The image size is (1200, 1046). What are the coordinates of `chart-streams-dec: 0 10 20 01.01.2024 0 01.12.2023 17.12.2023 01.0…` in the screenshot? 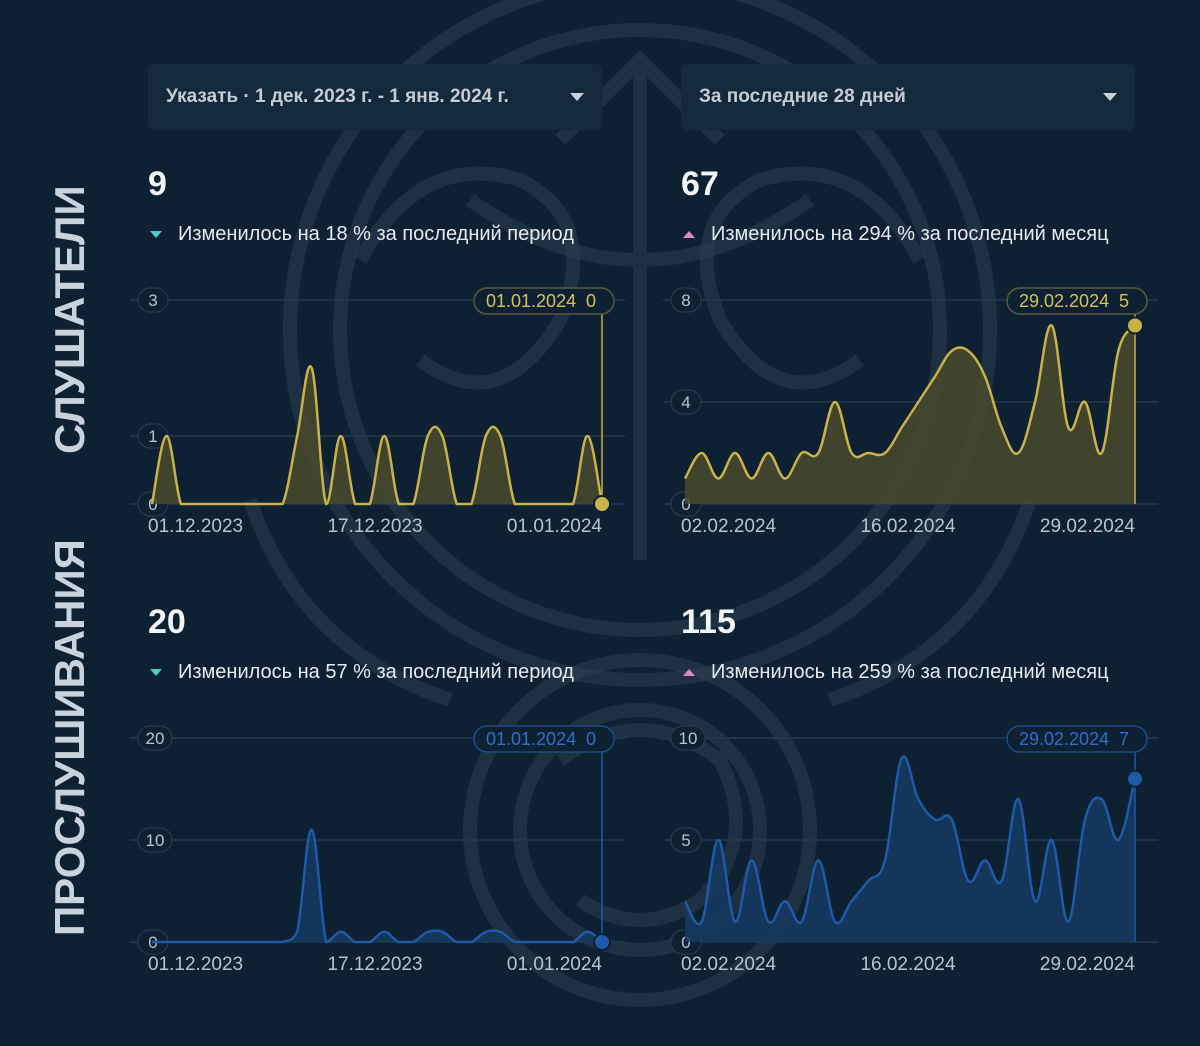 It's located at (380, 853).